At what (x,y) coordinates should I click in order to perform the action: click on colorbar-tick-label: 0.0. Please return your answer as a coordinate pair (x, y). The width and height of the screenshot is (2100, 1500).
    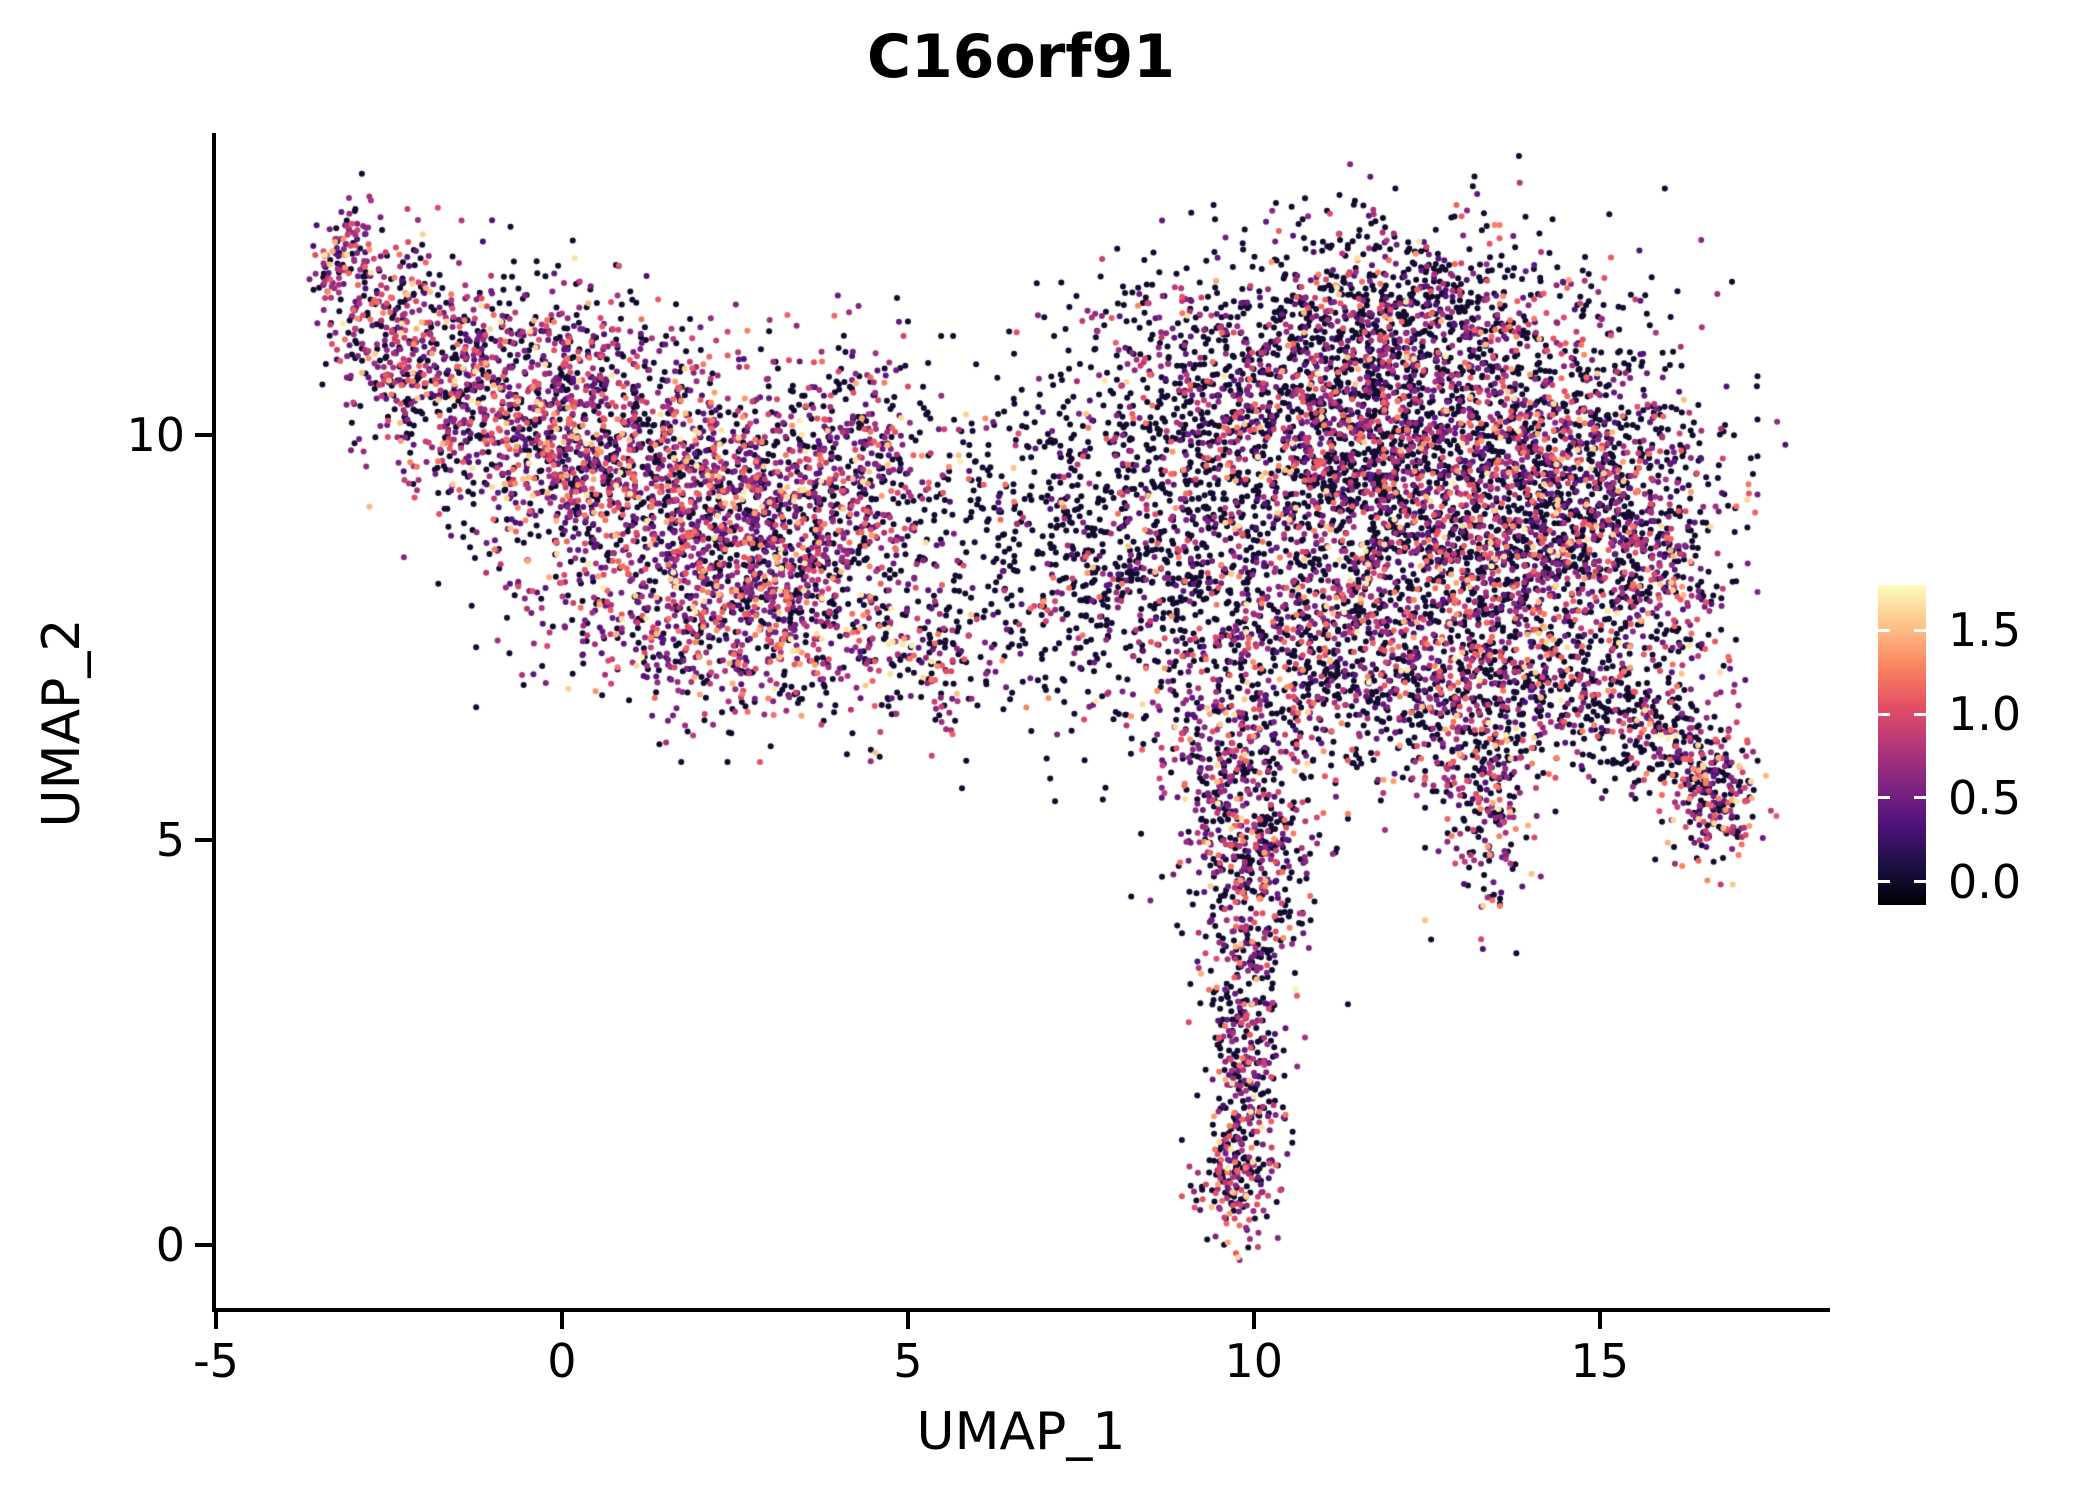
    Looking at the image, I should click on (1985, 881).